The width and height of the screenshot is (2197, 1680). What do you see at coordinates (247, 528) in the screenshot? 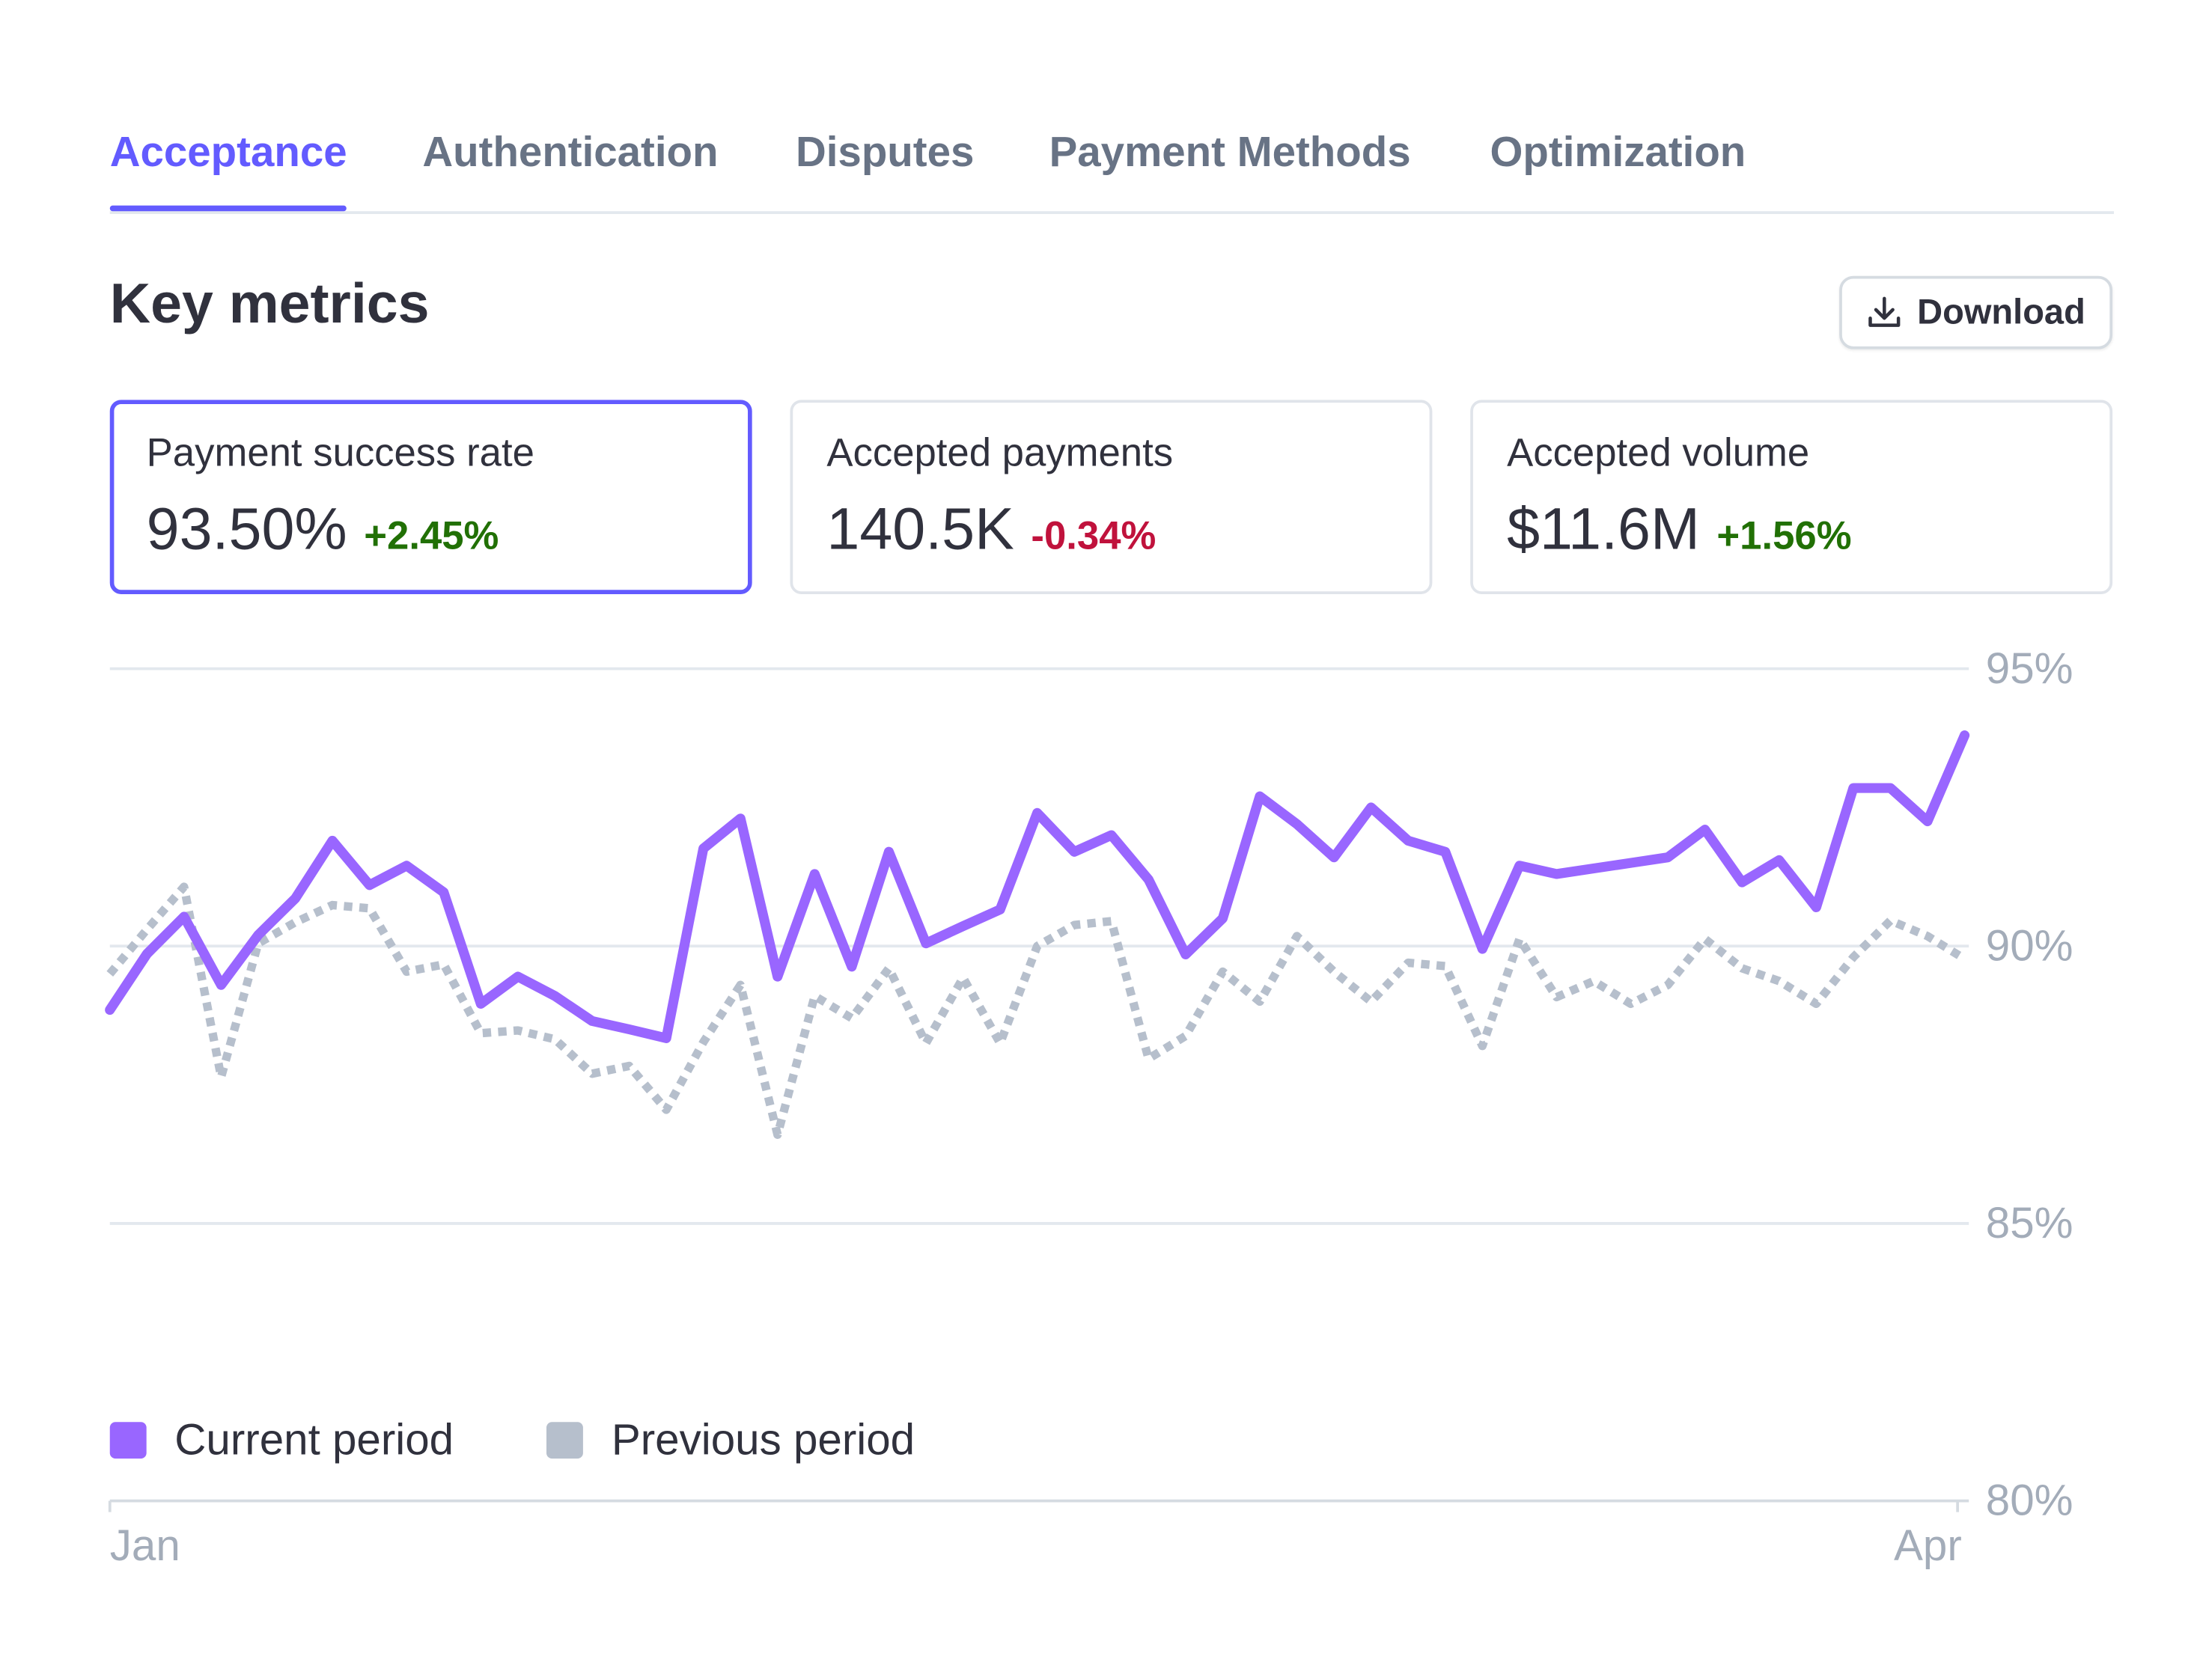
I see `metric-value: 93.50%` at bounding box center [247, 528].